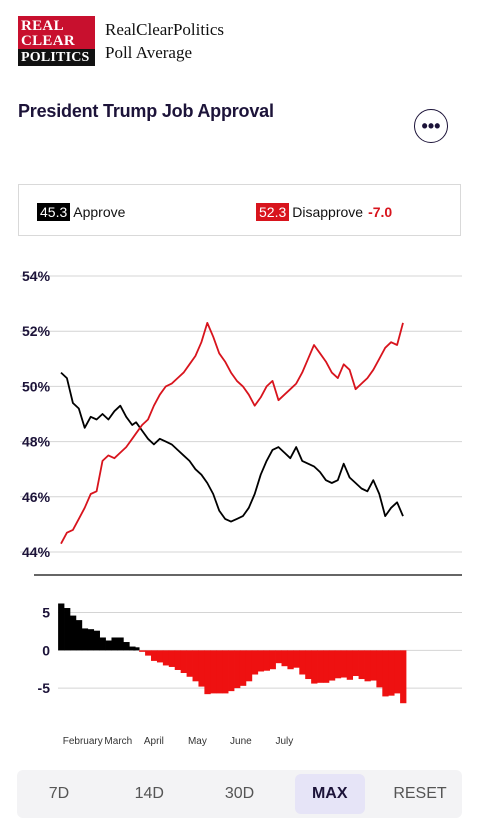 Image resolution: width=480 pixels, height=839 pixels. Describe the element at coordinates (328, 212) in the screenshot. I see `disapprove-label: Disapprove` at that location.